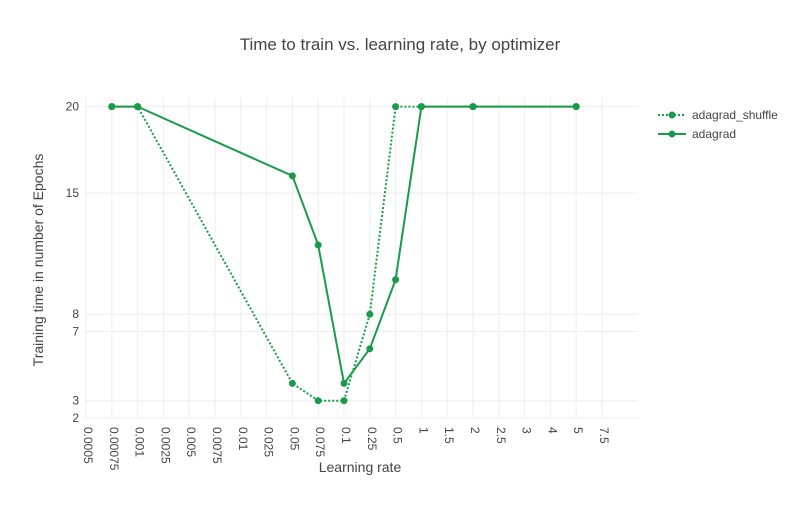 Image resolution: width=800 pixels, height=505 pixels. I want to click on x-tick-label-0-0025: 0.0025, so click(165, 445).